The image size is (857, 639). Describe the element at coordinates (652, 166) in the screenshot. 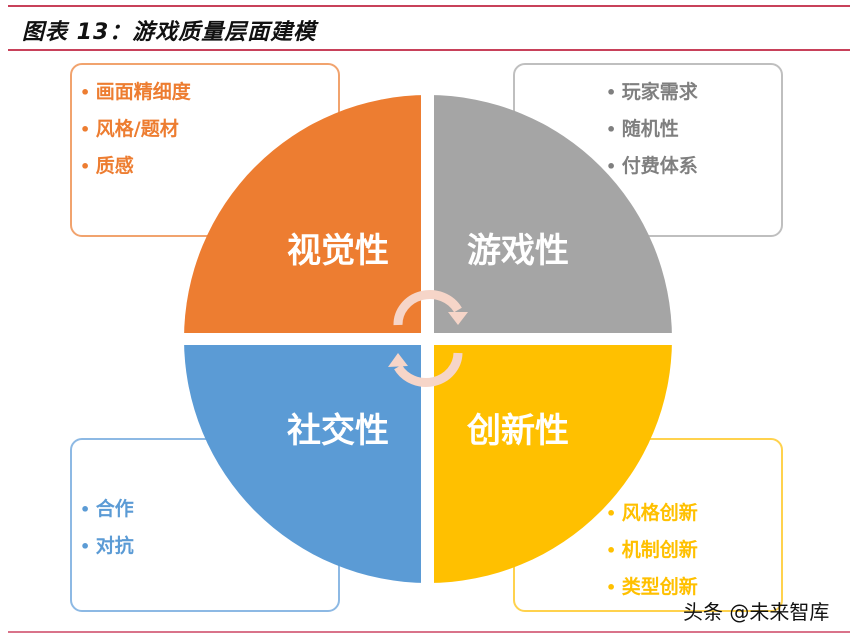

I see `list-item: 付费体系` at that location.